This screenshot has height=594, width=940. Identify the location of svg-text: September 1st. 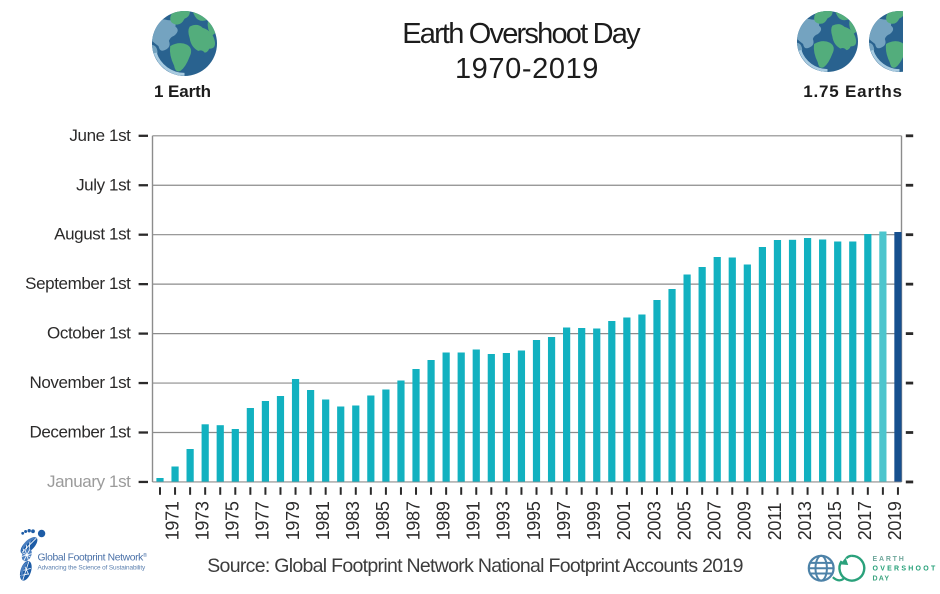
(78, 283).